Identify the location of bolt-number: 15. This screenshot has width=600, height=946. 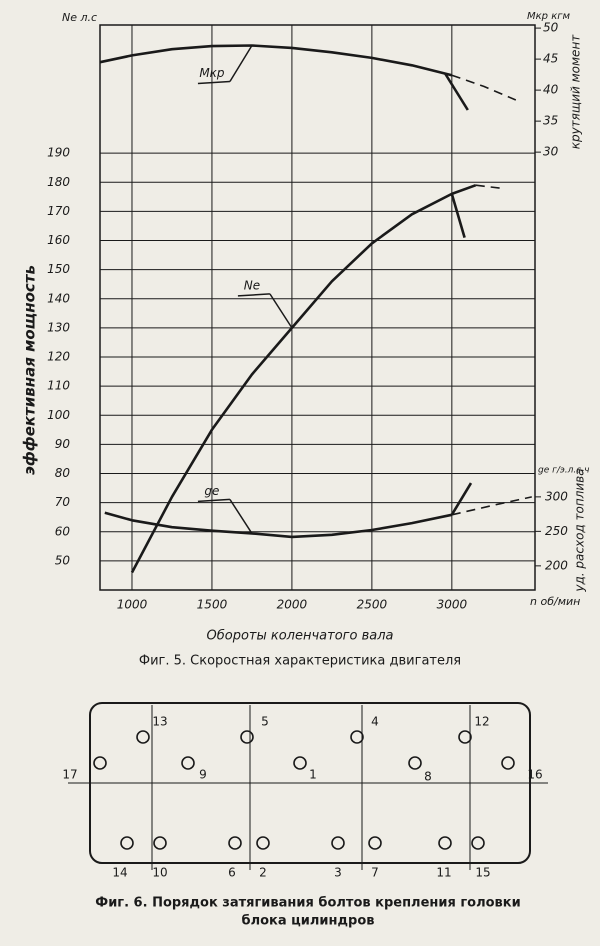
(482, 873).